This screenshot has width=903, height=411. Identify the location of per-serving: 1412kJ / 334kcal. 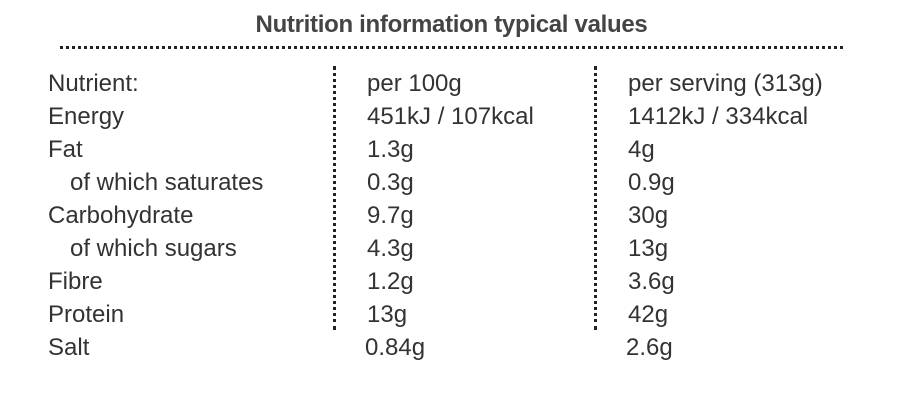
(718, 116).